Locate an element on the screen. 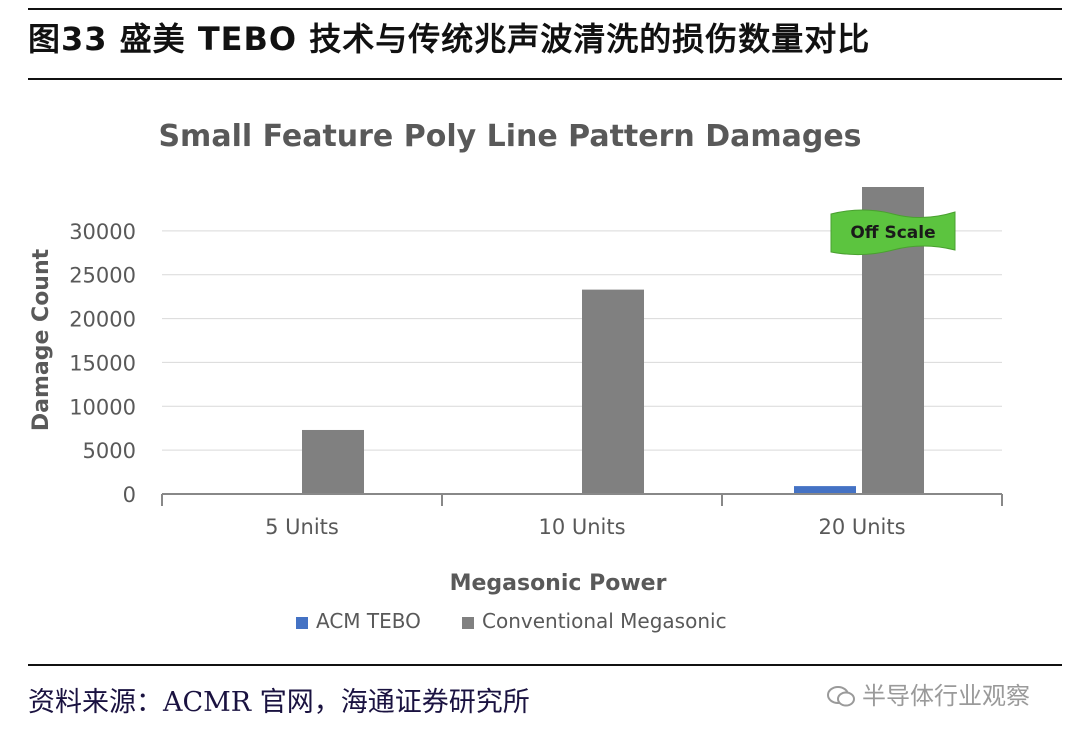  legend-label: ACM TEBO is located at coordinates (368, 621).